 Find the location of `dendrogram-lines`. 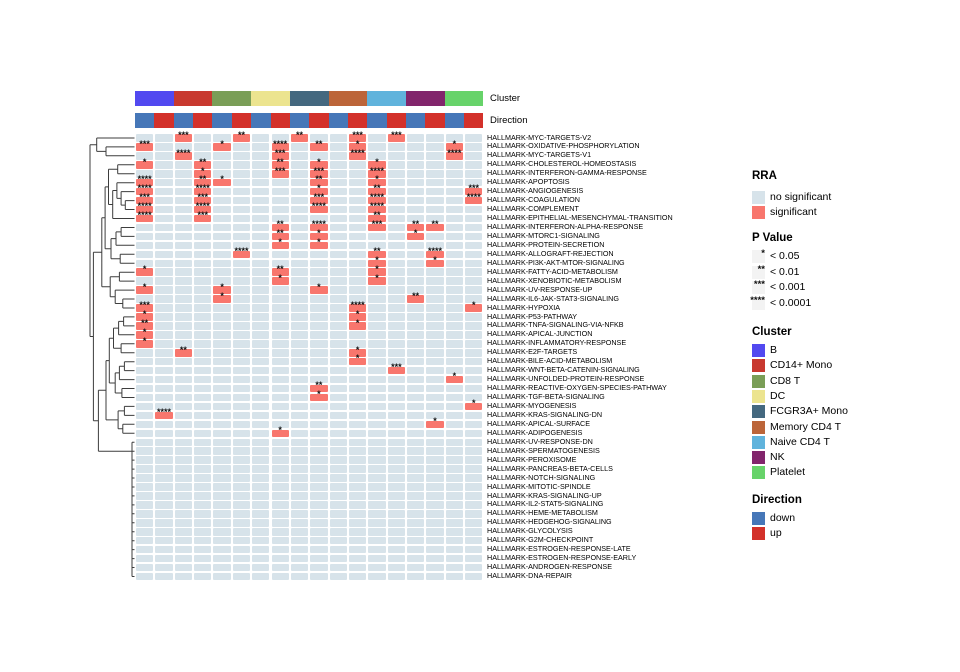

dendrogram-lines is located at coordinates (112, 357).